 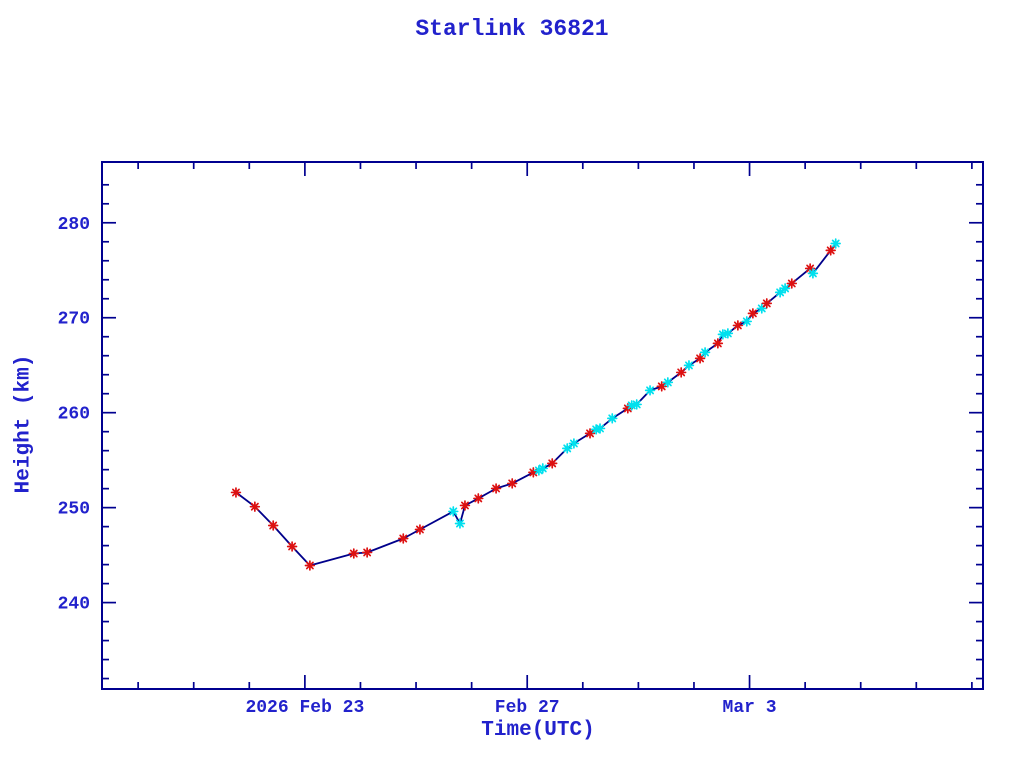 What do you see at coordinates (527, 708) in the screenshot?
I see `x-tick-label: Feb 27` at bounding box center [527, 708].